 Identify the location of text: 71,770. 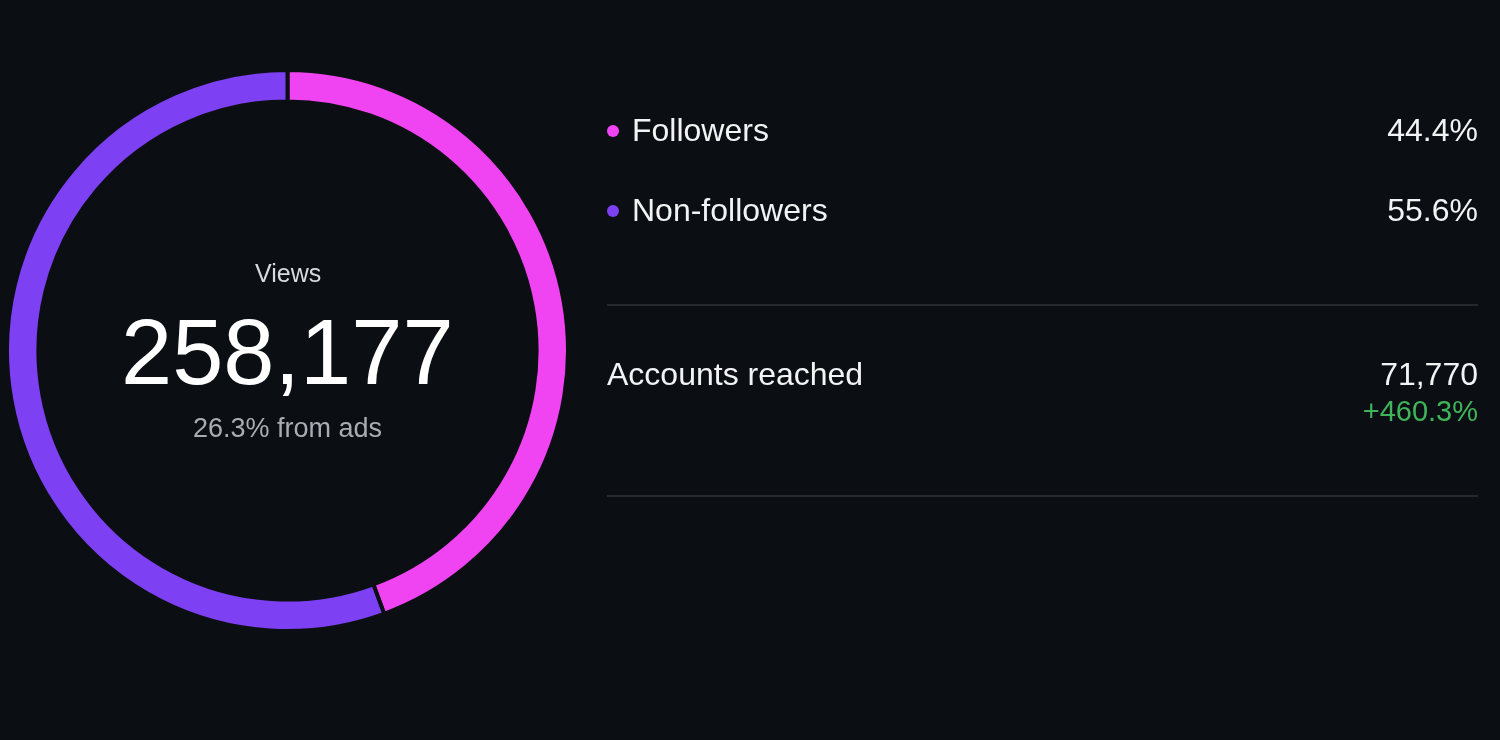
(1429, 374).